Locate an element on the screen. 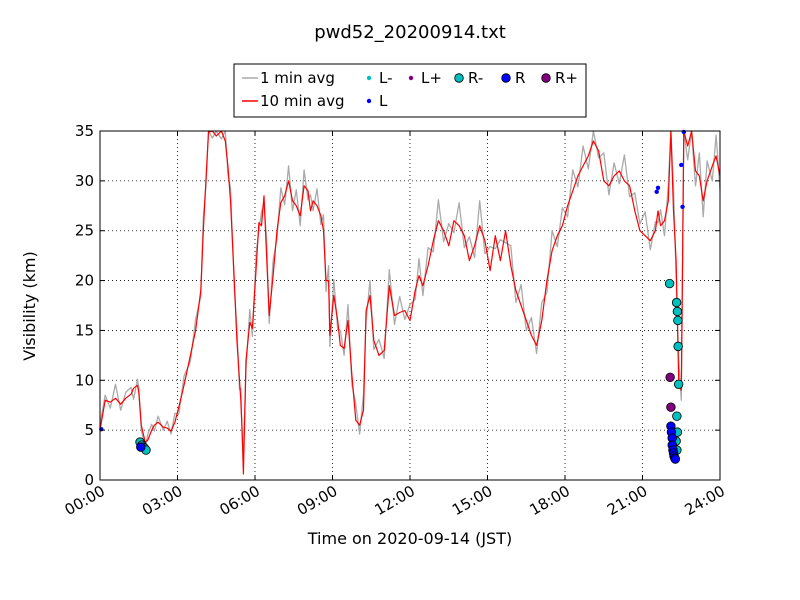 The width and height of the screenshot is (800, 600). legend-entry: 10 min avg is located at coordinates (293, 101).